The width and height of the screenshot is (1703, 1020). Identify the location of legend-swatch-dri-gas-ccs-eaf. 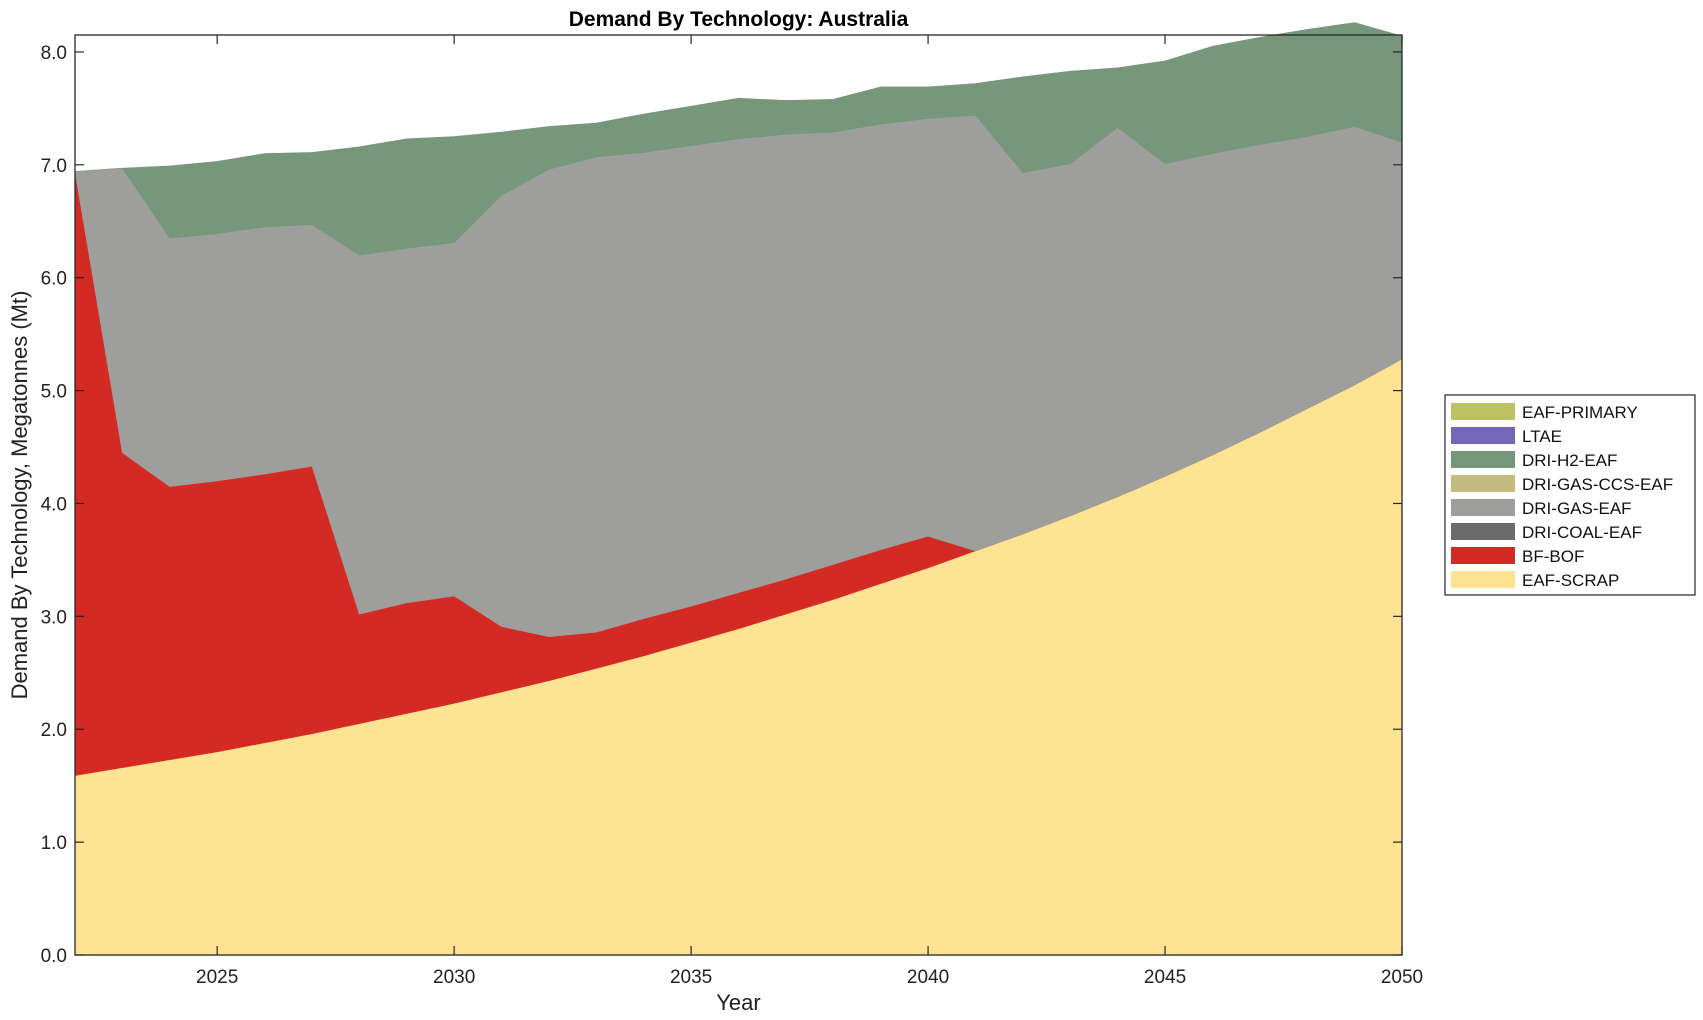
(1483, 483).